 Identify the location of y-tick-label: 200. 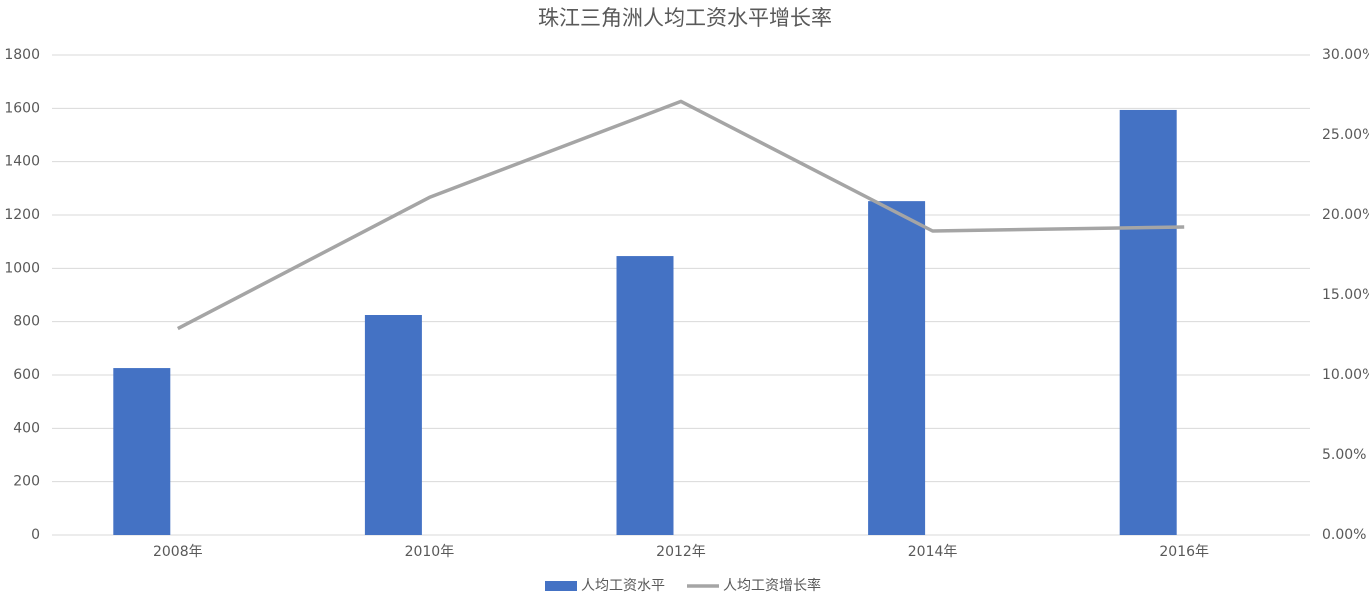
(26, 482).